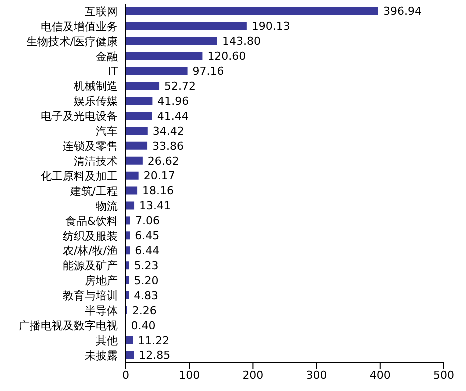 The image size is (466, 391). What do you see at coordinates (317, 375) in the screenshot?
I see `x-tick-label: 300` at bounding box center [317, 375].